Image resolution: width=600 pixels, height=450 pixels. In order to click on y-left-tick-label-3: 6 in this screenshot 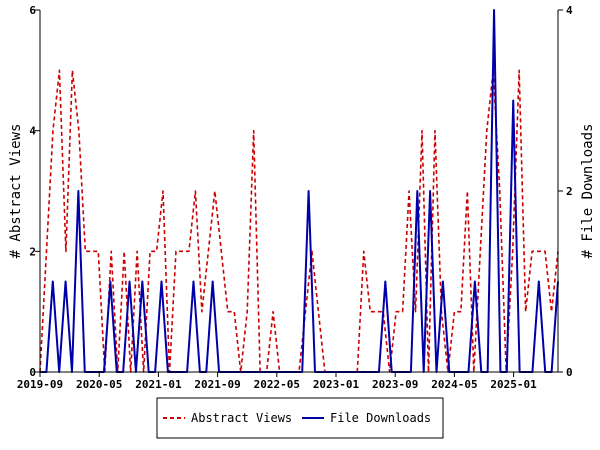, I will do `click(32, 10)`.